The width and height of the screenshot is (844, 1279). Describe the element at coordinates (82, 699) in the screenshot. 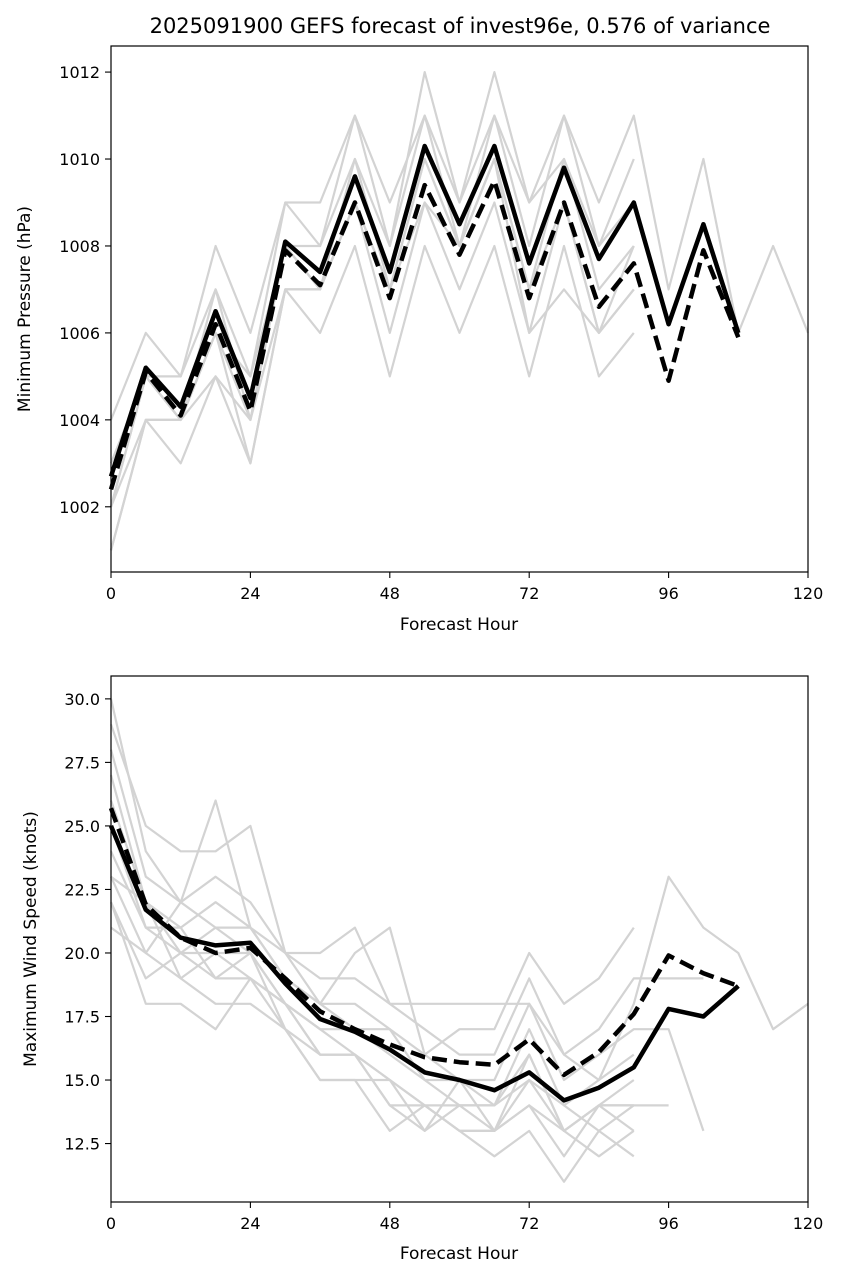

I see `wind-y-tick-label: 30.0` at that location.